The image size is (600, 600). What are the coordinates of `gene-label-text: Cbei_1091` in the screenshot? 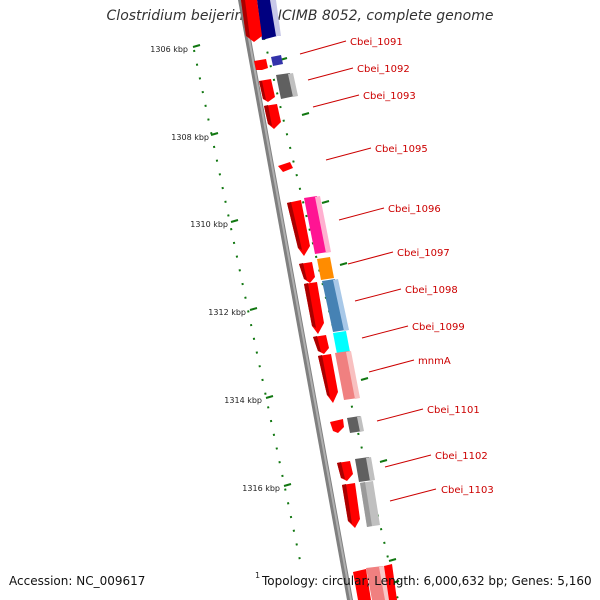 It's located at (376, 42).